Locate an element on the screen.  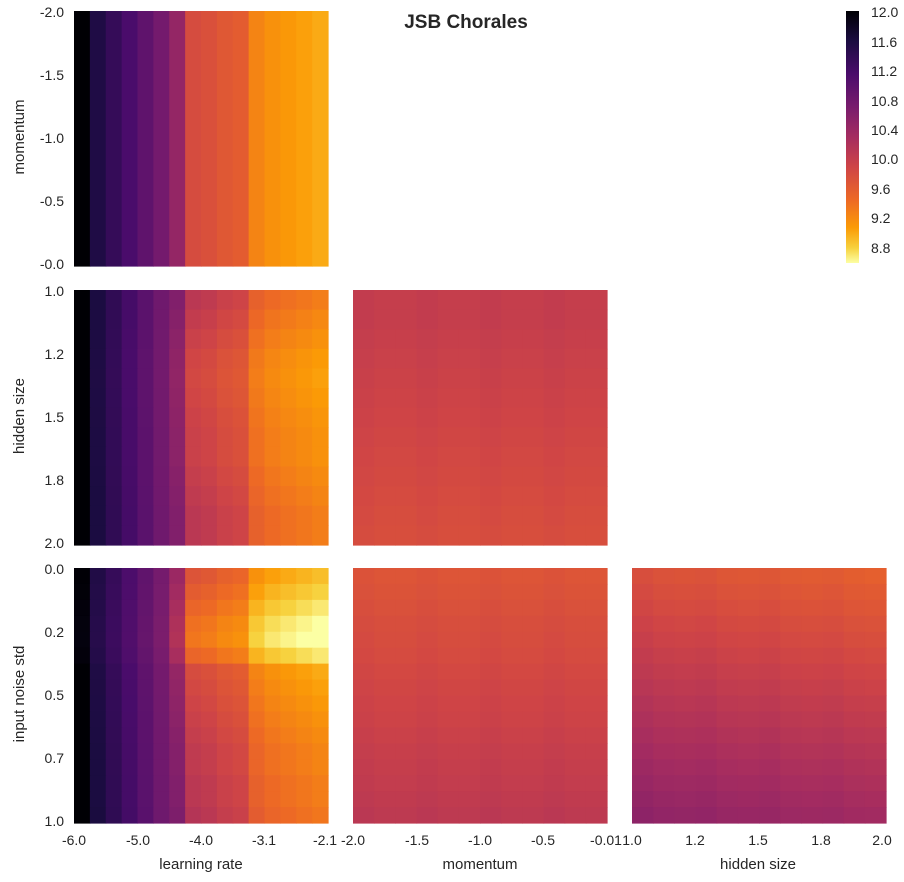
y-axis-label-input-noise-std: input noise std is located at coordinates (19, 694).